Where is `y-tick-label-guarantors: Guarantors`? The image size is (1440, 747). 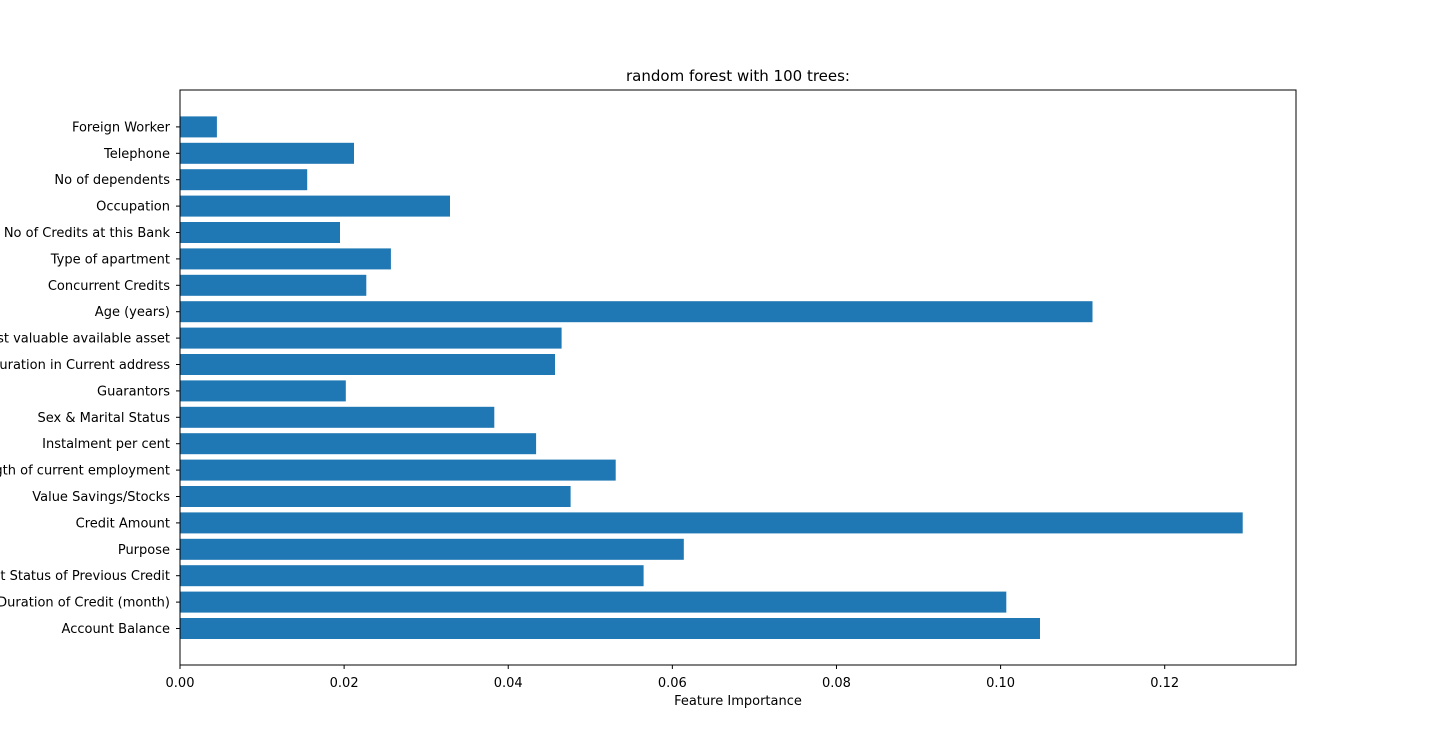
y-tick-label-guarantors: Guarantors is located at coordinates (133, 391).